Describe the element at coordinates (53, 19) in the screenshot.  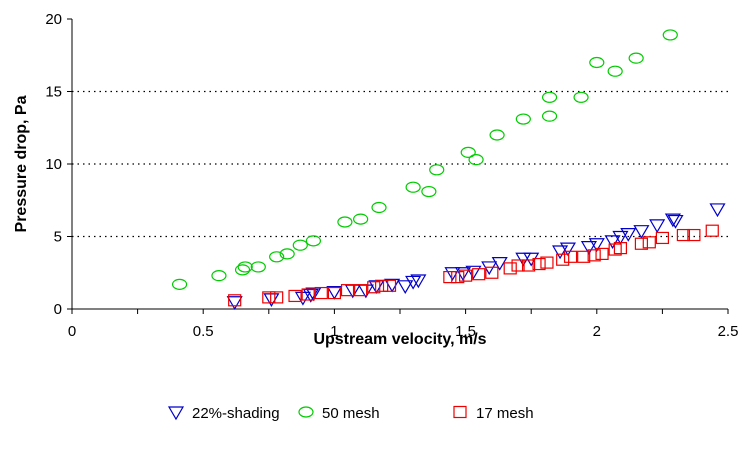
I see `y-tick-label: 20` at that location.